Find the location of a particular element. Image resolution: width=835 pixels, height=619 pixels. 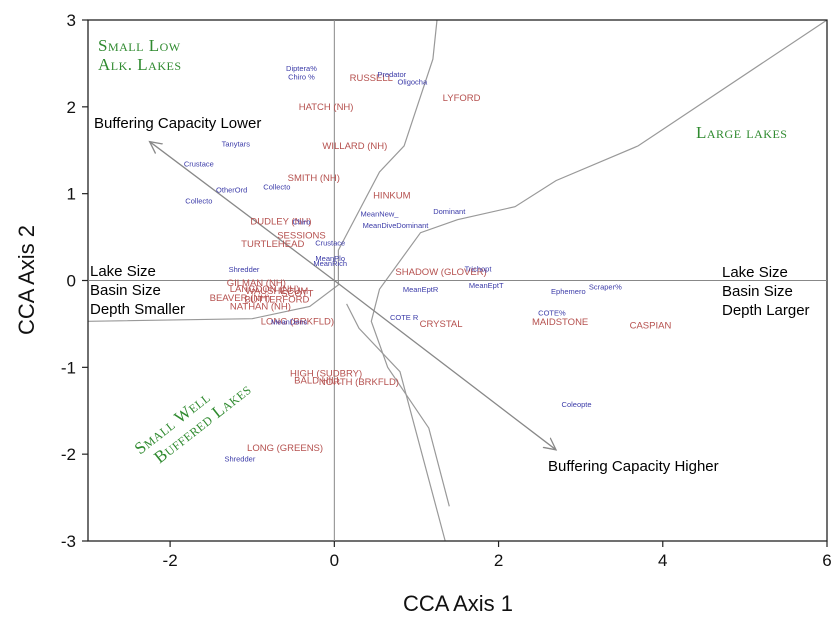

y-axis-title: CCA Axis 2 is located at coordinates (26, 280).